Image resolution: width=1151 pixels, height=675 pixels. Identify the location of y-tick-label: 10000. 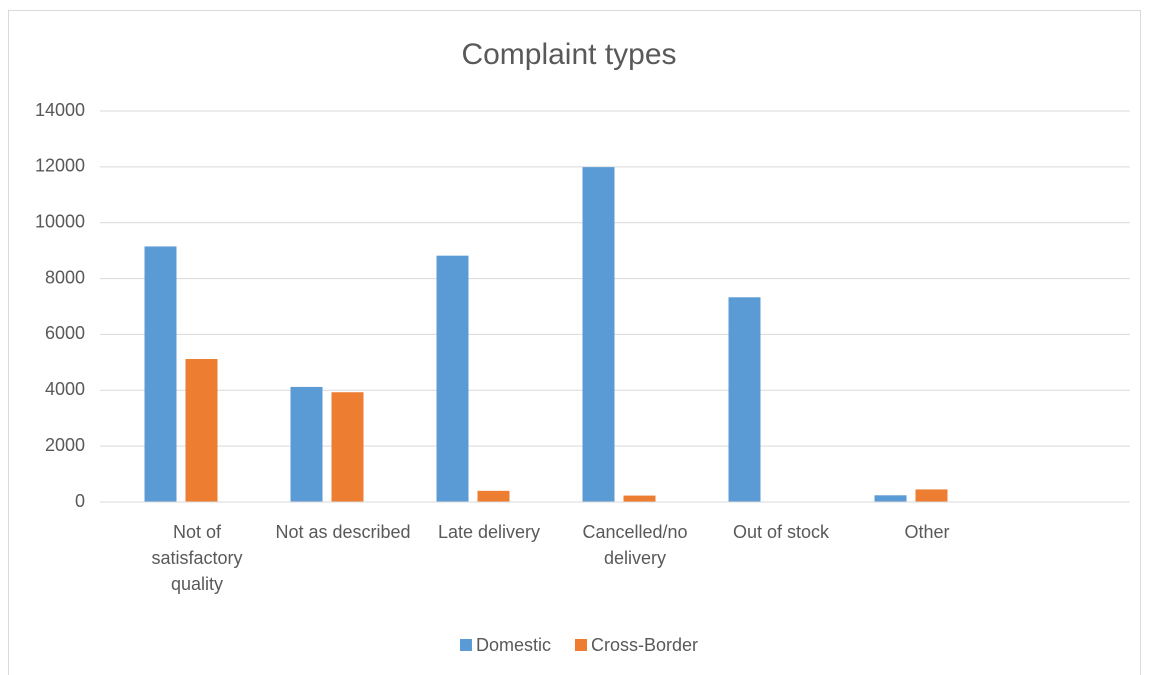
(60, 221).